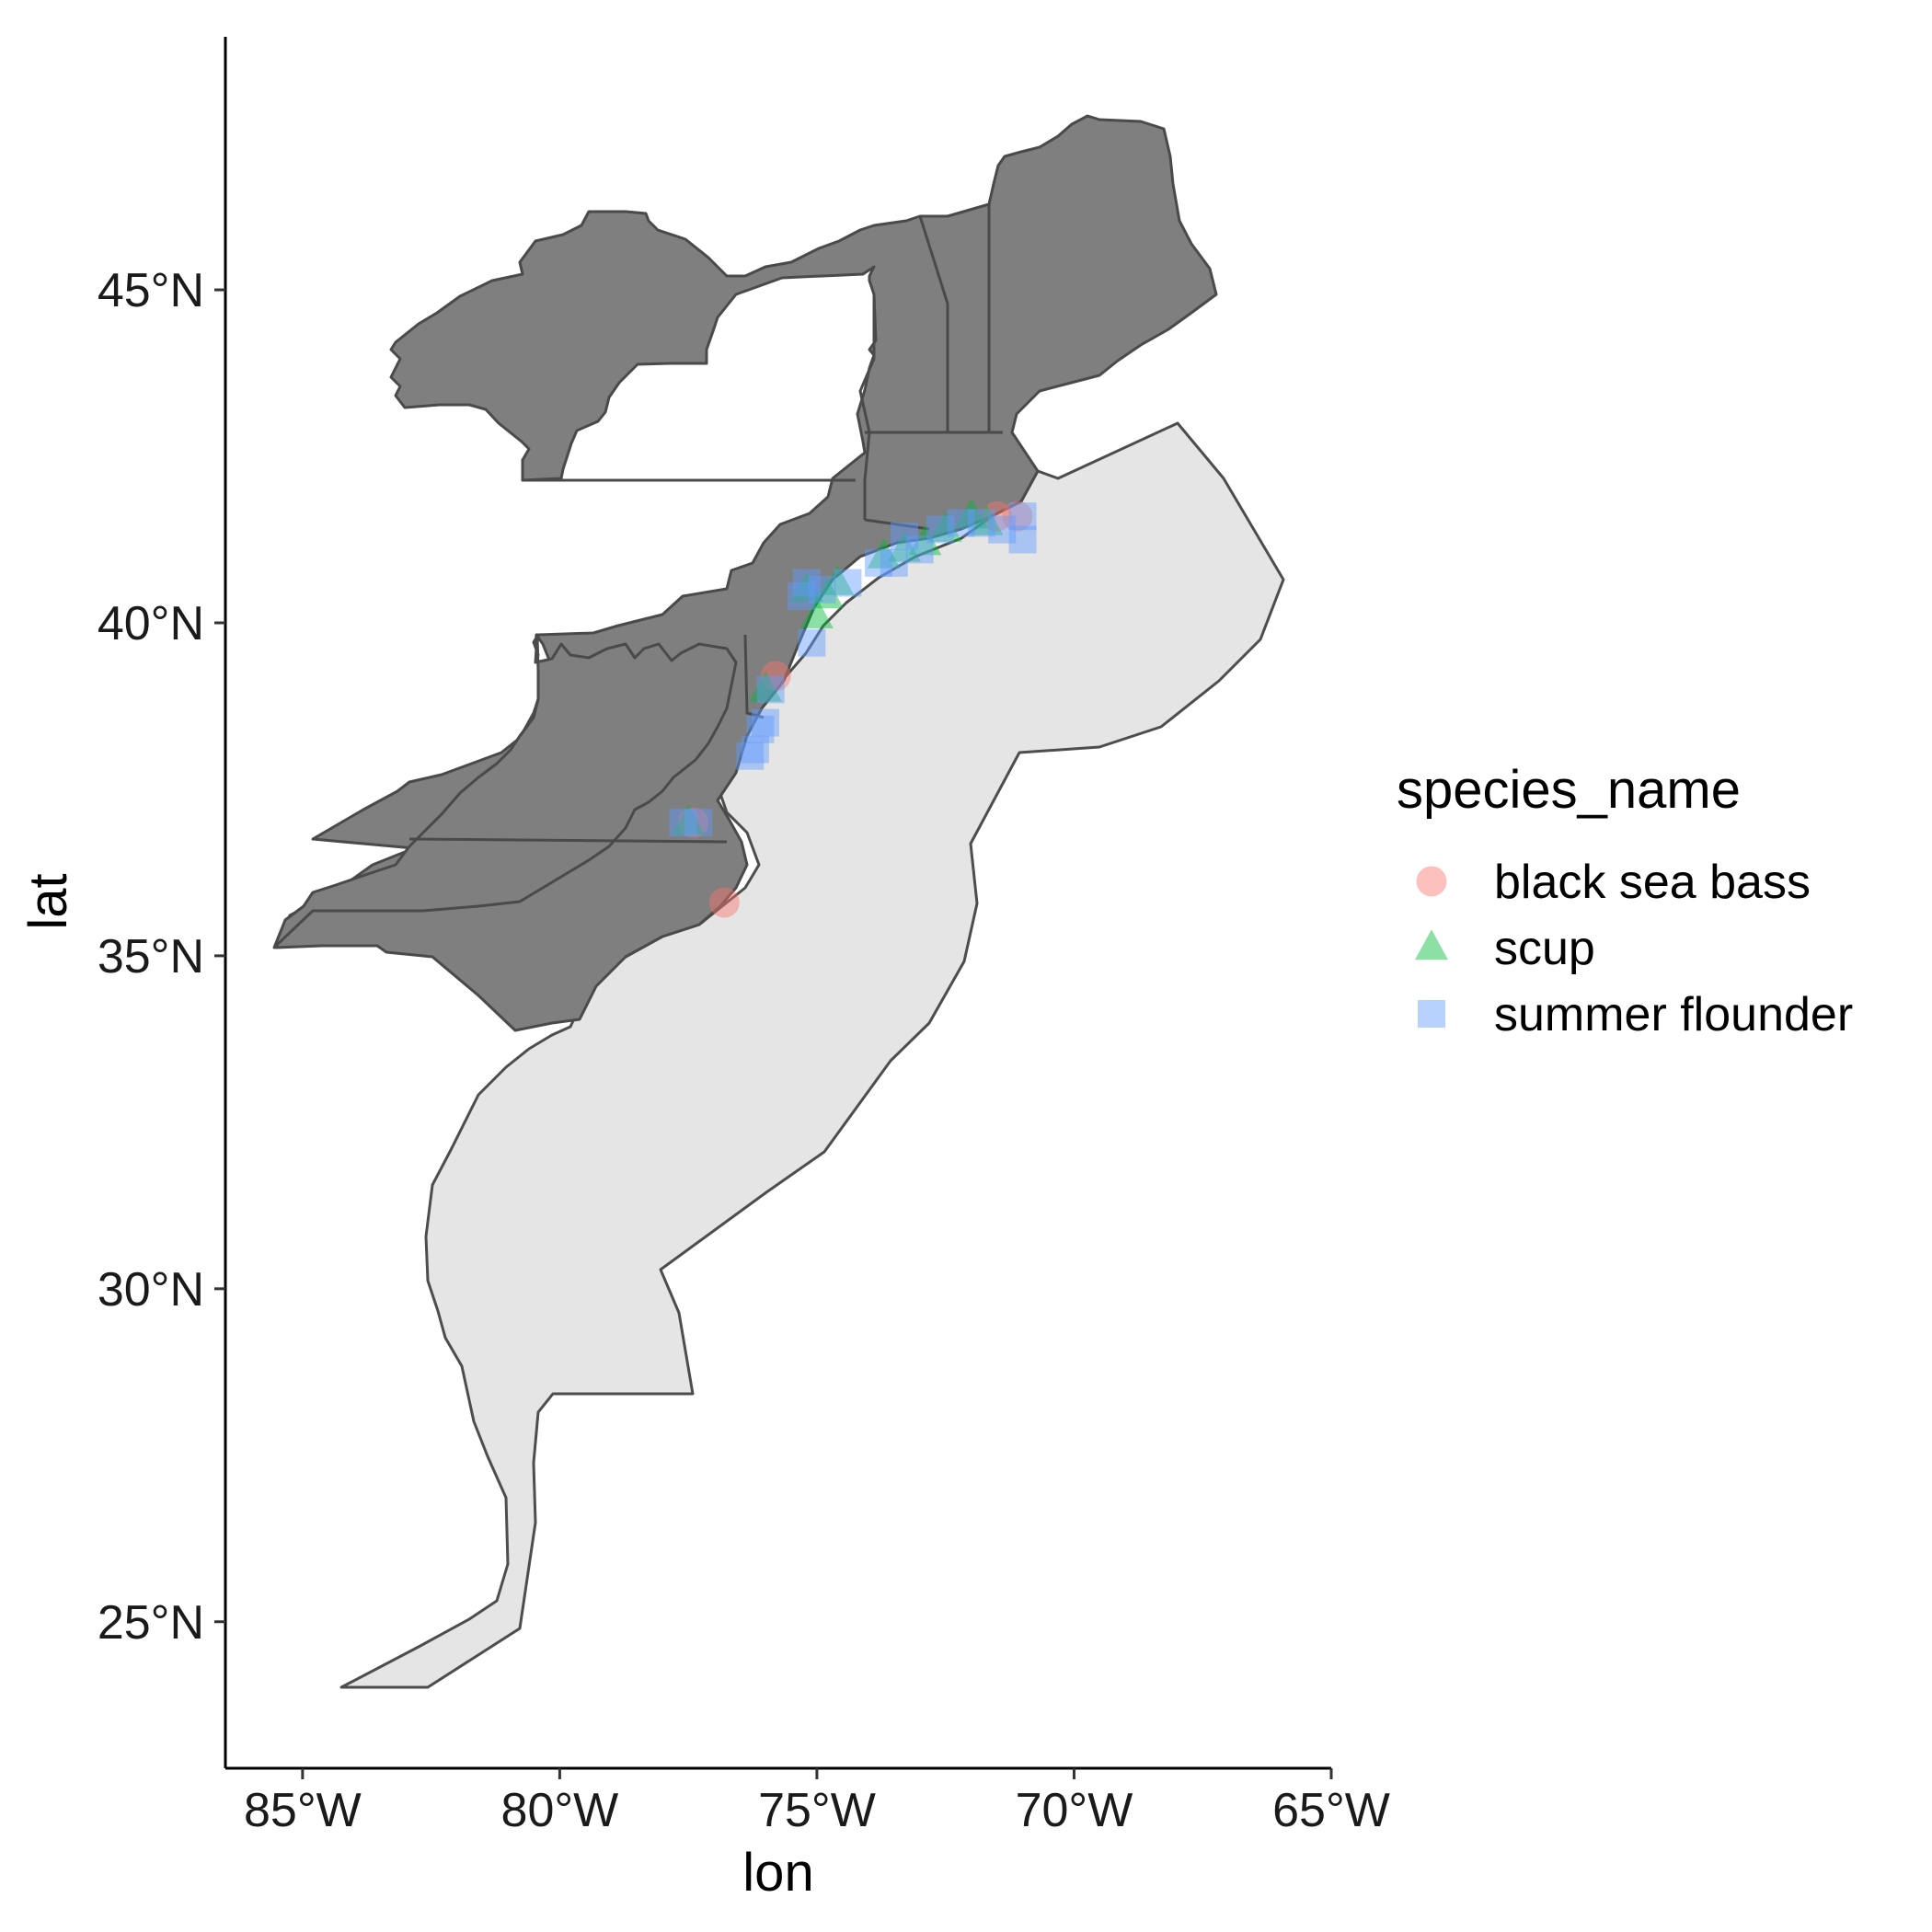  I want to click on legend-items: black sea bass scup summer flounder, so click(1634, 949).